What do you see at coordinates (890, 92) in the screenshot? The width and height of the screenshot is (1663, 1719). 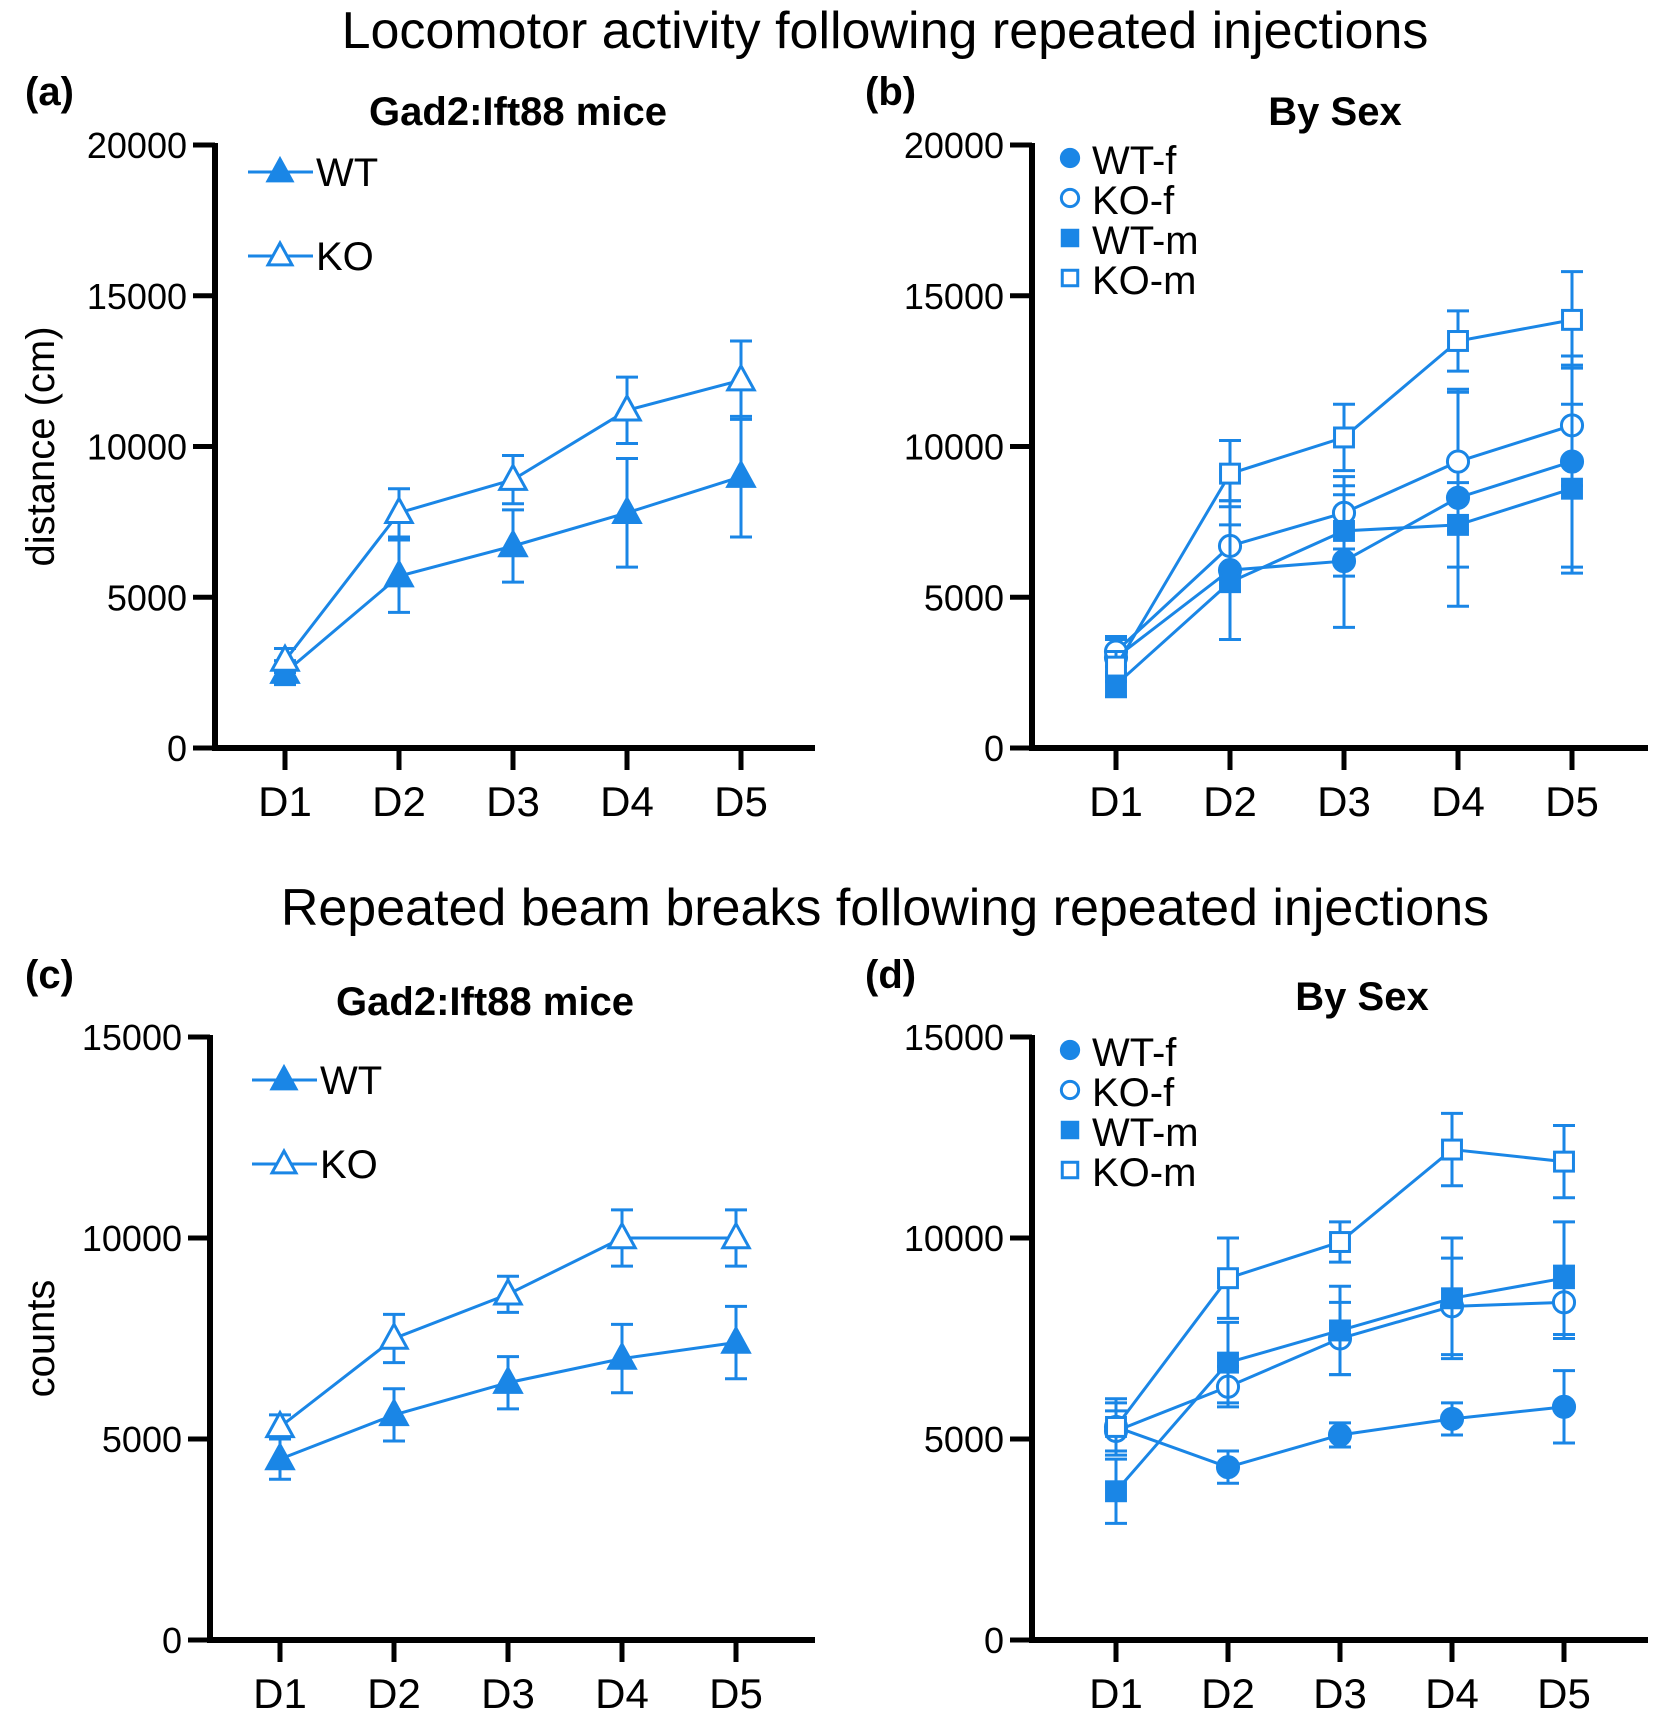 I see `panel-letter: (b)` at bounding box center [890, 92].